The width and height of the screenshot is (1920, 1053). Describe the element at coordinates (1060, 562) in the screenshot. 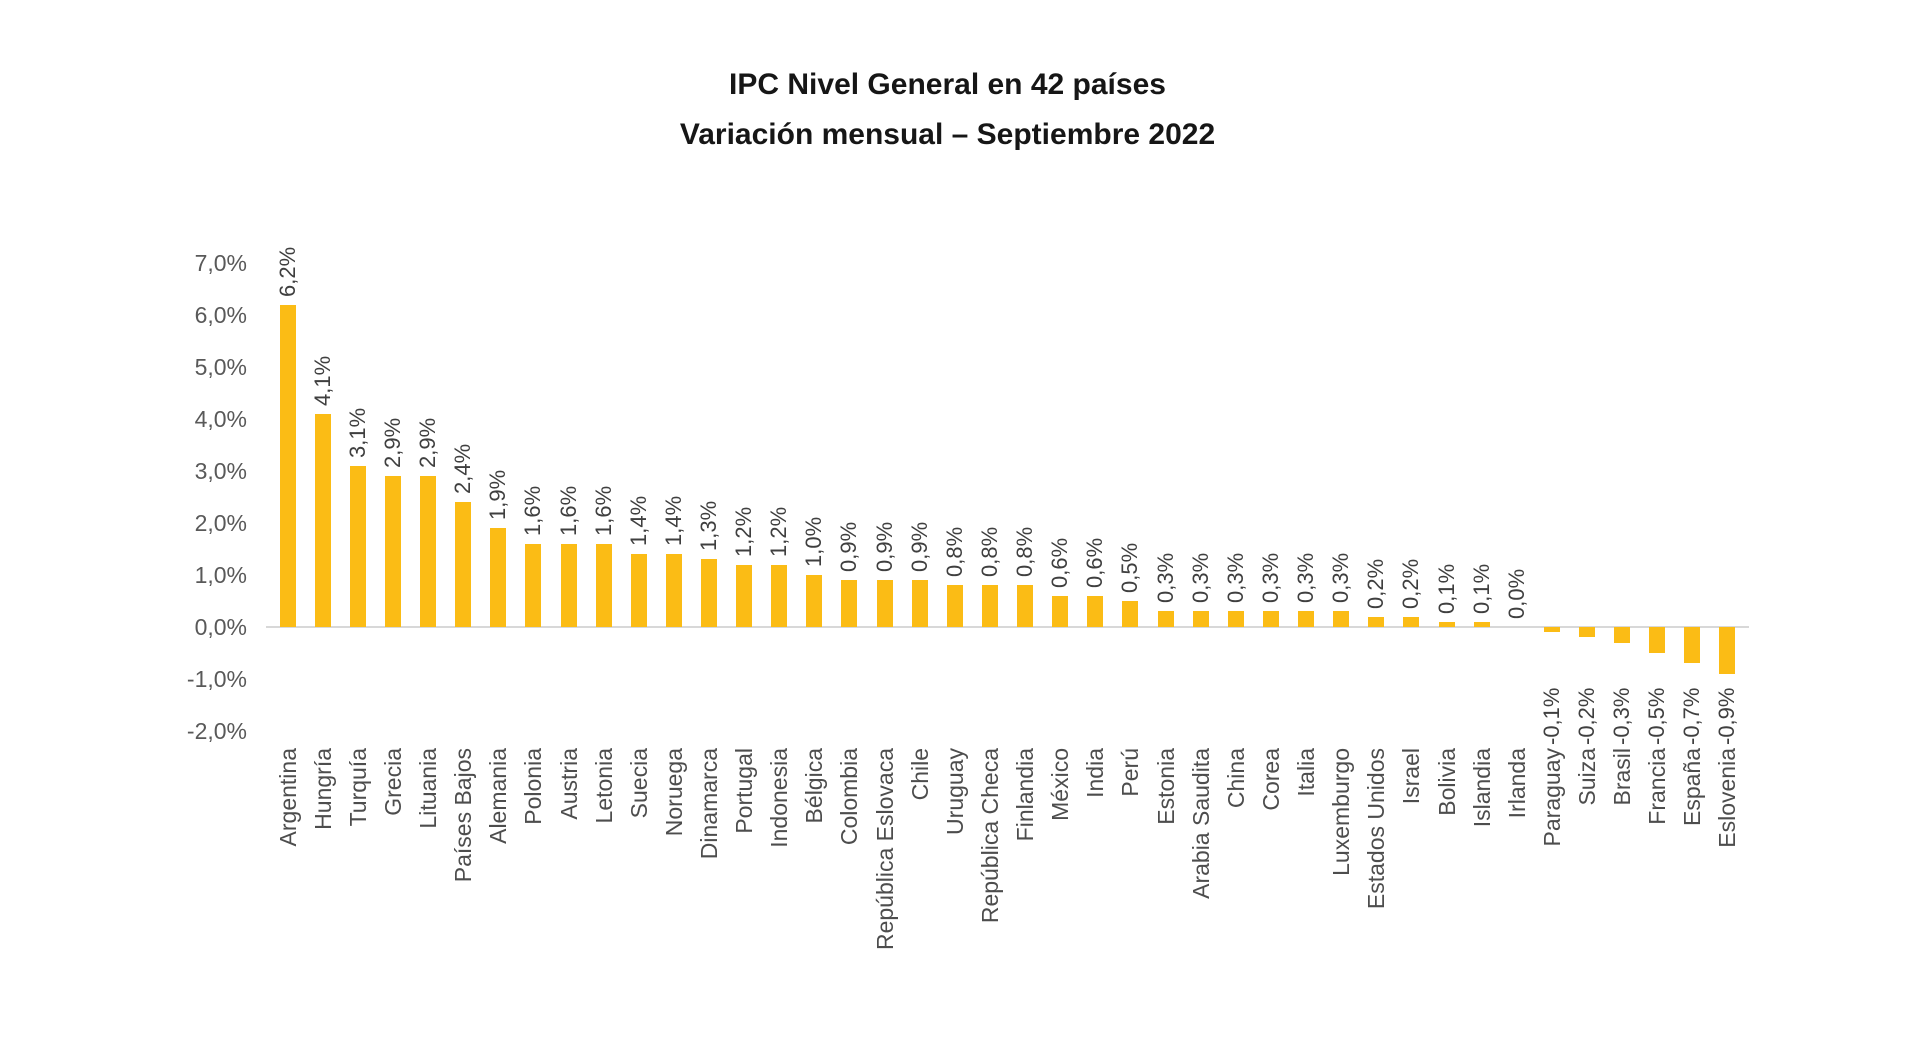

I see `value-label-mexico: 0,6%` at that location.